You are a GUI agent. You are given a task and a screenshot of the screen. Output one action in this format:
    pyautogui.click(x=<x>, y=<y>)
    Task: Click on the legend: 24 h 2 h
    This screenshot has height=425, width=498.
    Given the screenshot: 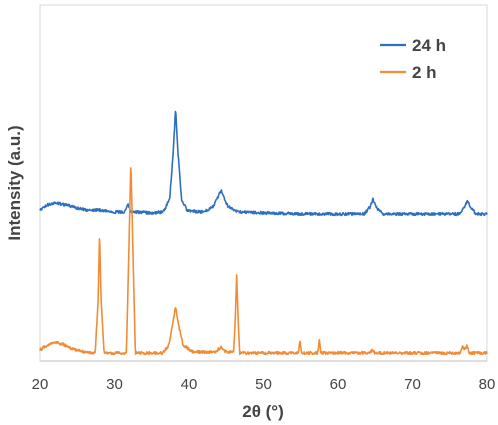 What is the action you would take?
    pyautogui.click(x=413, y=59)
    